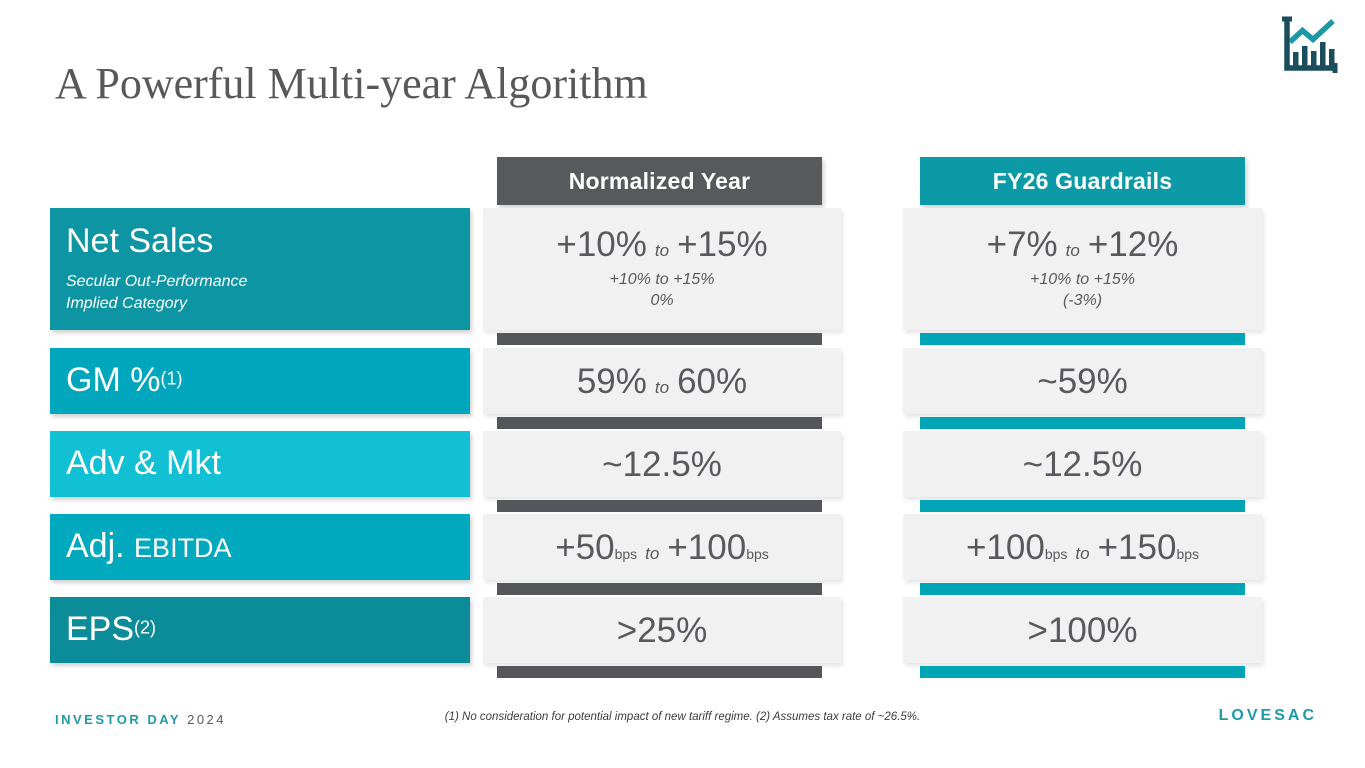  I want to click on text-segment: +50, so click(585, 547).